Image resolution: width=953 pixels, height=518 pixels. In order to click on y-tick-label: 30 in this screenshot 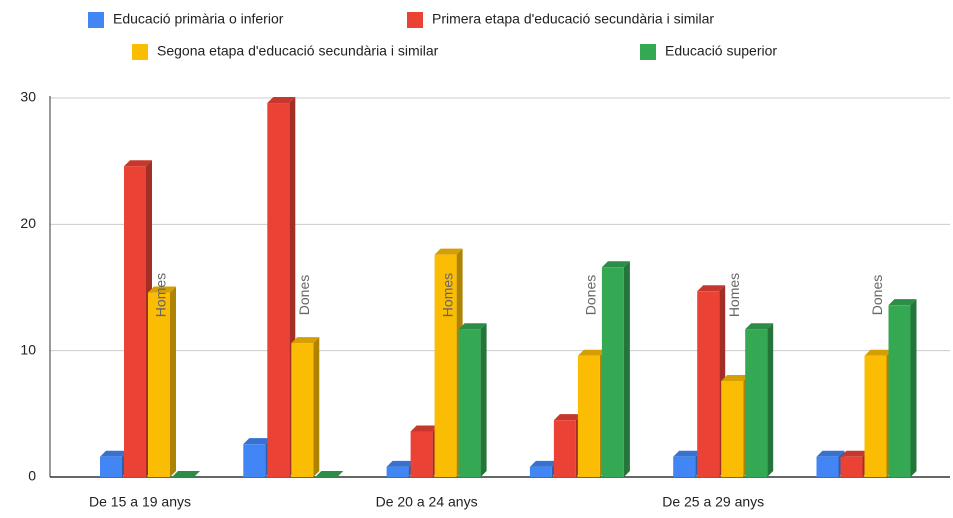, I will do `click(28, 97)`.